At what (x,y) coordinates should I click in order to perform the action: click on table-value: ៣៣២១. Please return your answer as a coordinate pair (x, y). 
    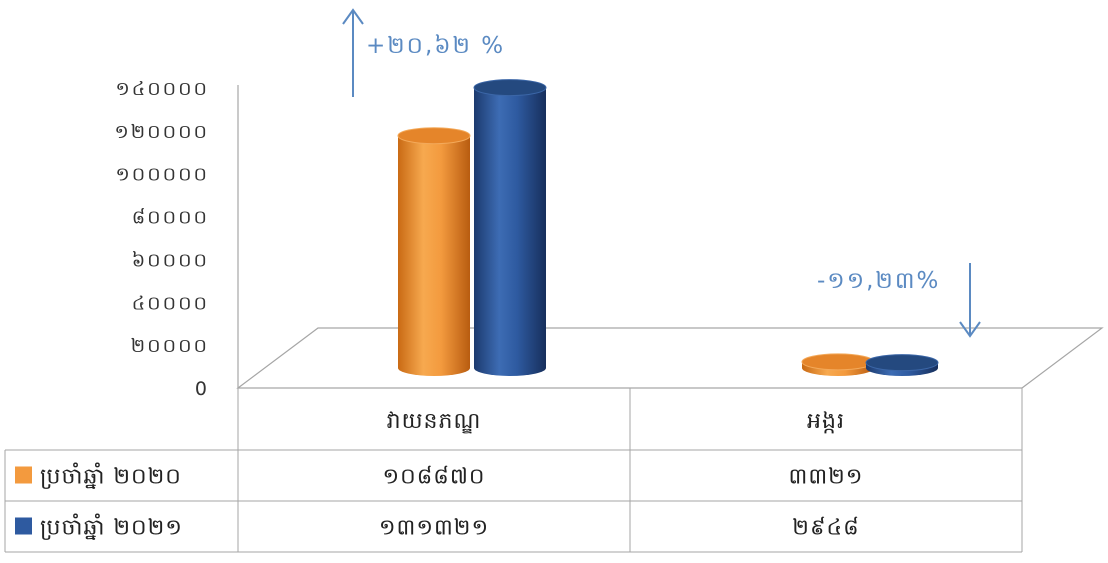
    Looking at the image, I should click on (826, 477).